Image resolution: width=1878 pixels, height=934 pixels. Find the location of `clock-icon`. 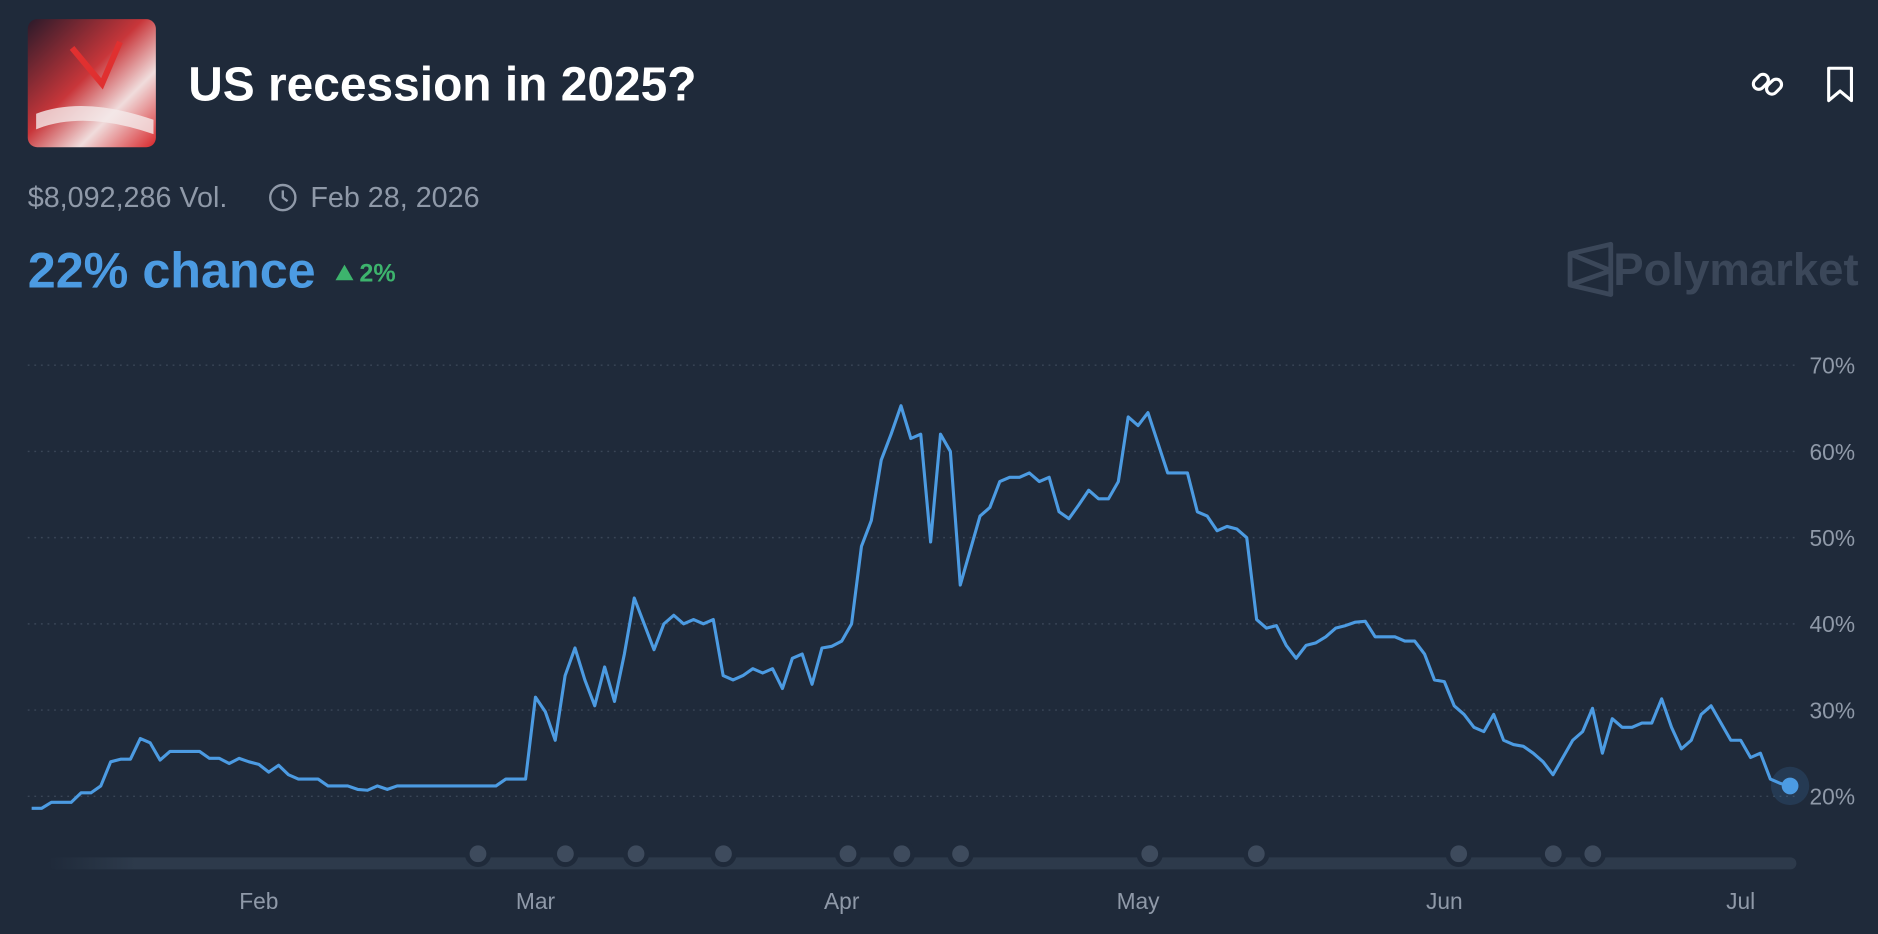

clock-icon is located at coordinates (283, 197).